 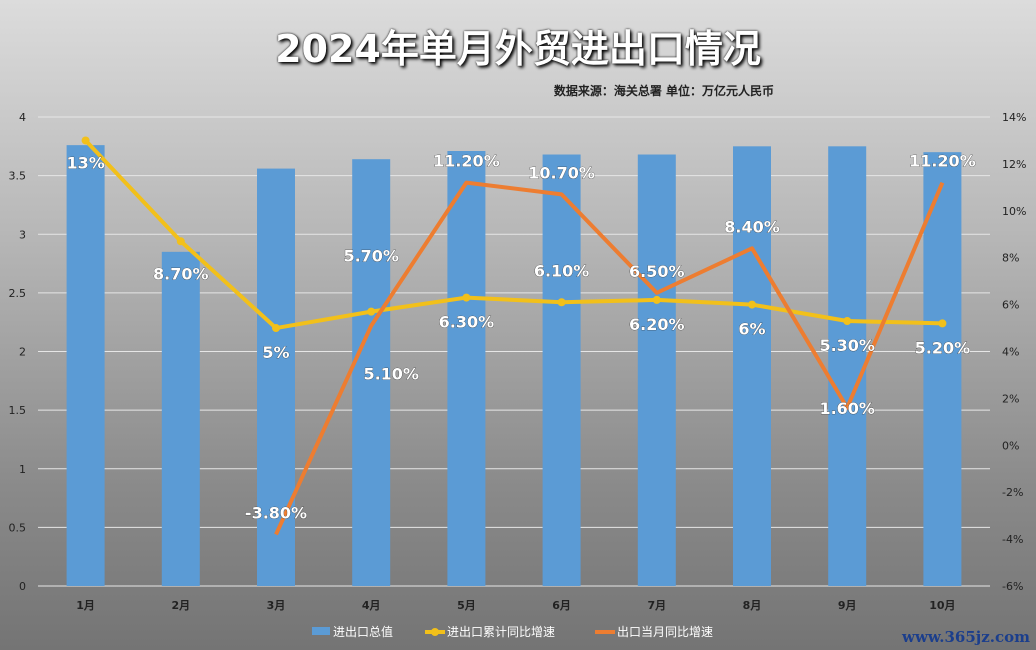 What do you see at coordinates (942, 605) in the screenshot?
I see `x-tick-label: 10月` at bounding box center [942, 605].